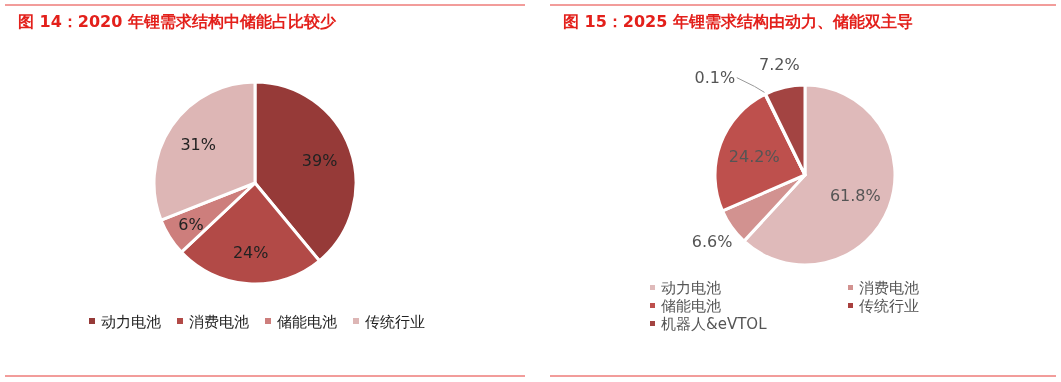 This screenshot has width=1061, height=382. Describe the element at coordinates (177, 21) in the screenshot. I see `chart-title: 图 14：2020 年锂需求结构中储能占比较少` at that location.